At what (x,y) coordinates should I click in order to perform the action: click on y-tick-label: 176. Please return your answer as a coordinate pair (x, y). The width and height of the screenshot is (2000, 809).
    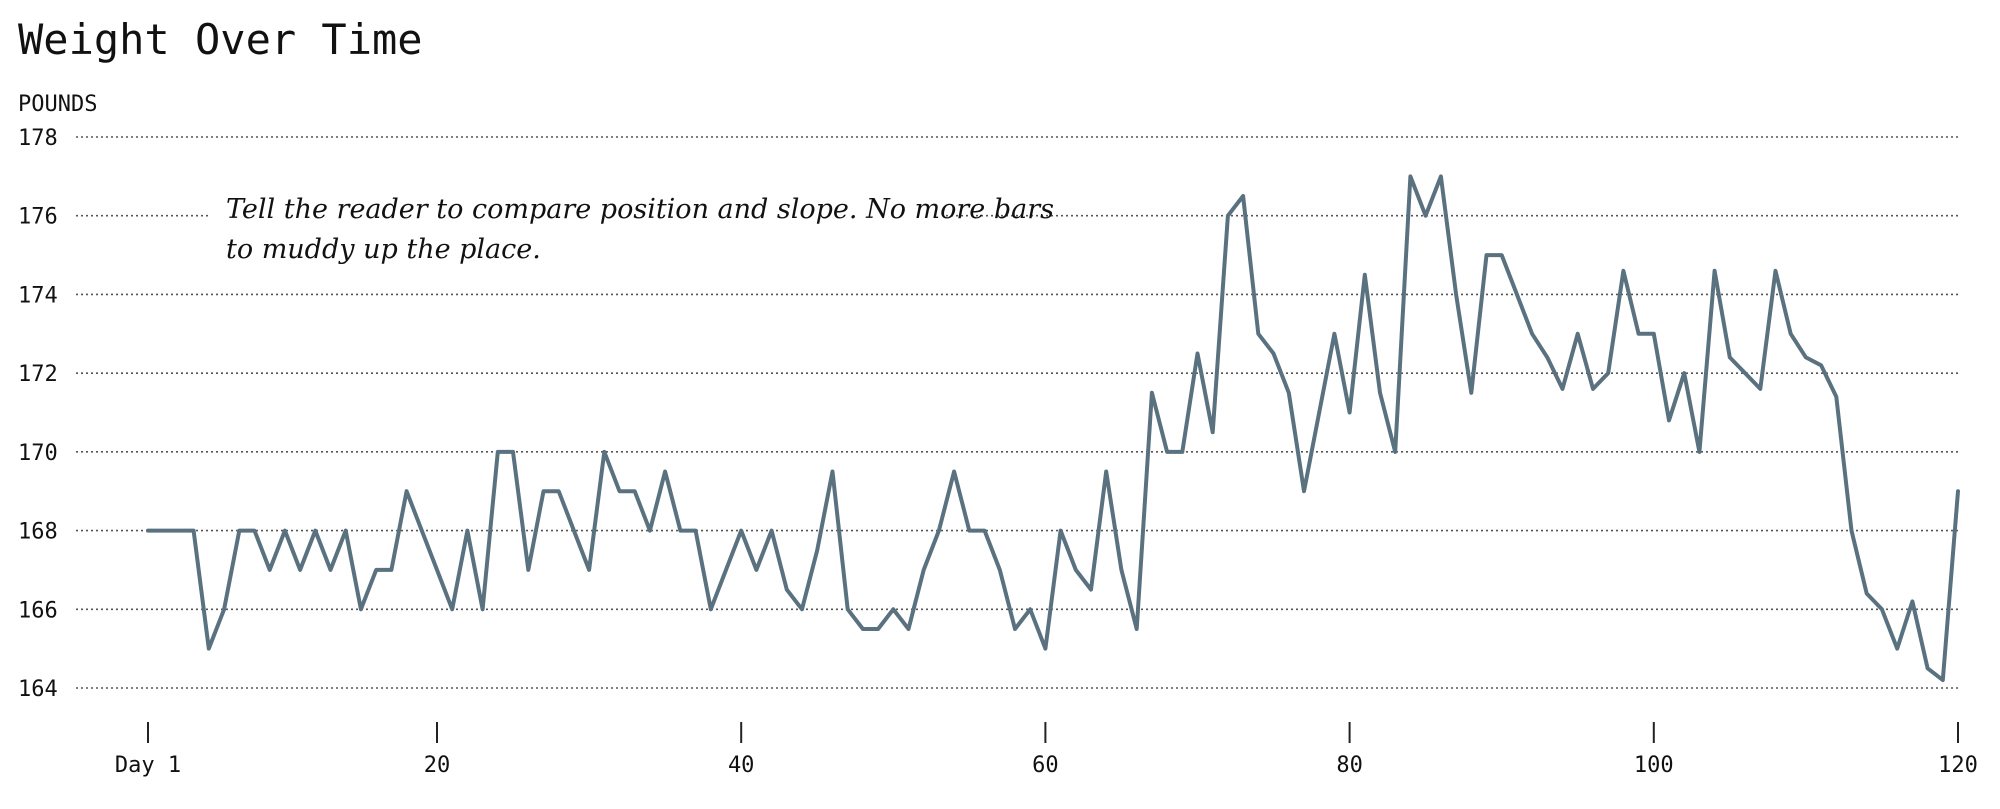
    Looking at the image, I should click on (38, 217).